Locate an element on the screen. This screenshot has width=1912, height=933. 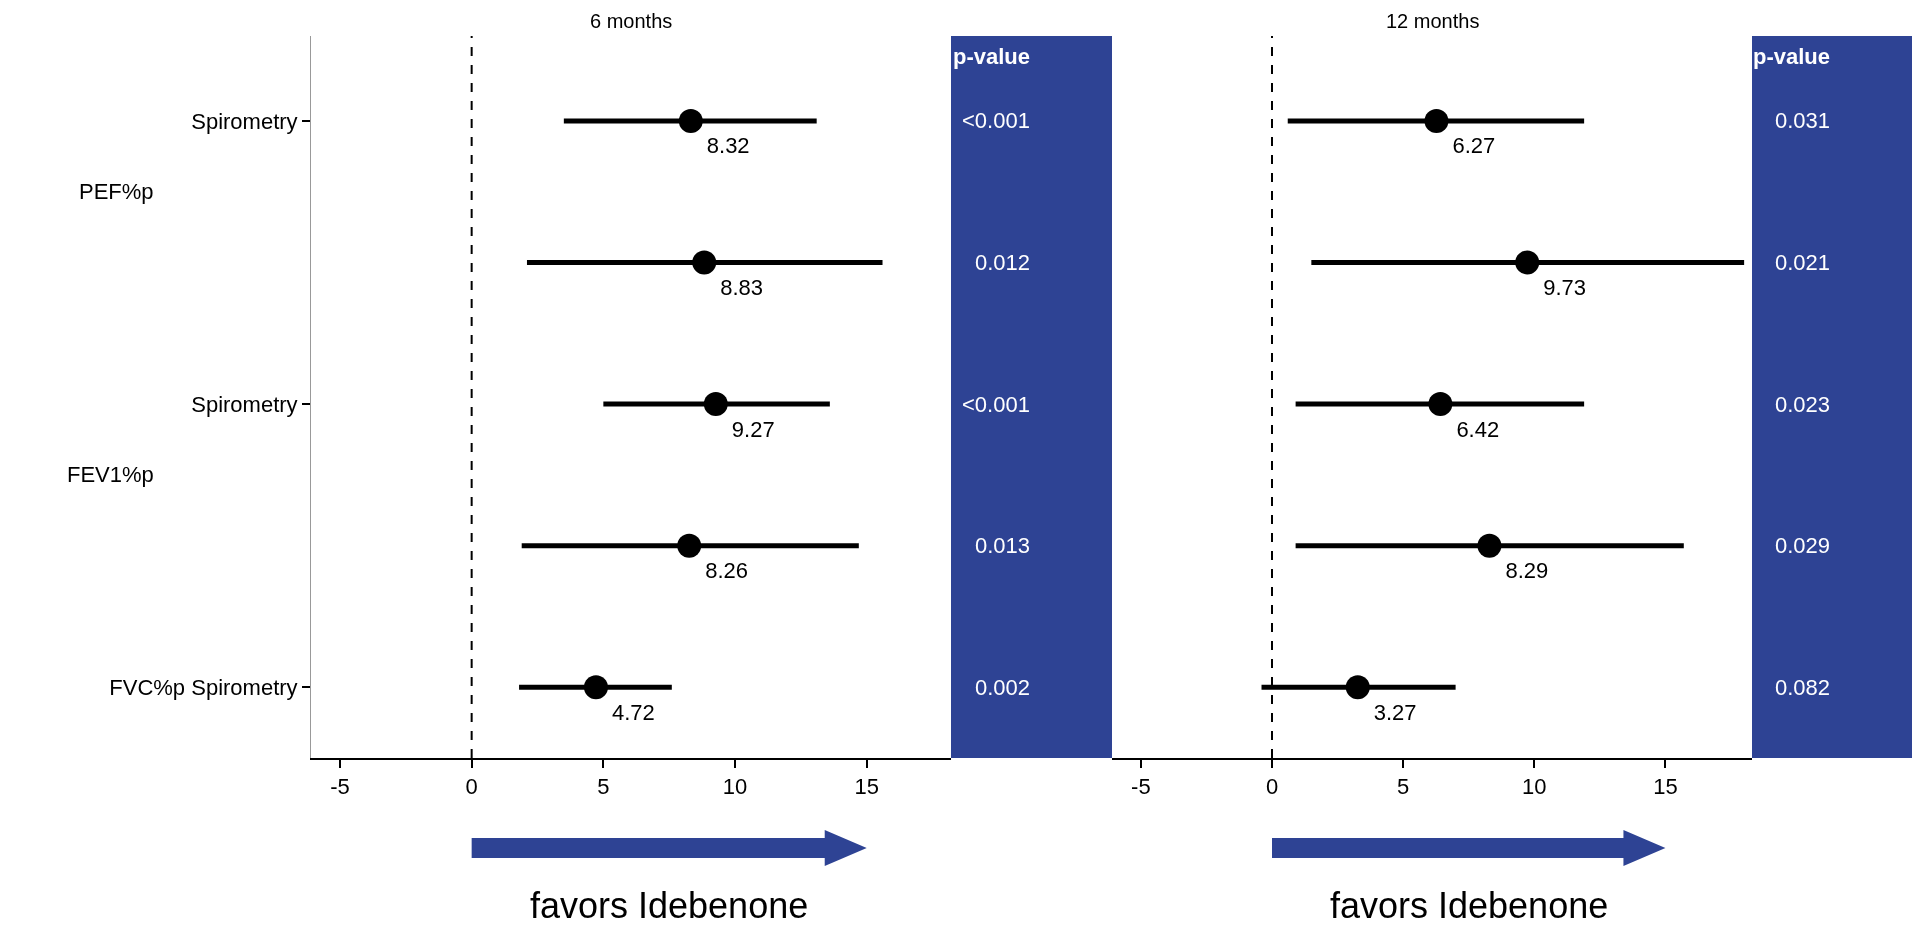
data-label: 6.27 is located at coordinates (1474, 146).